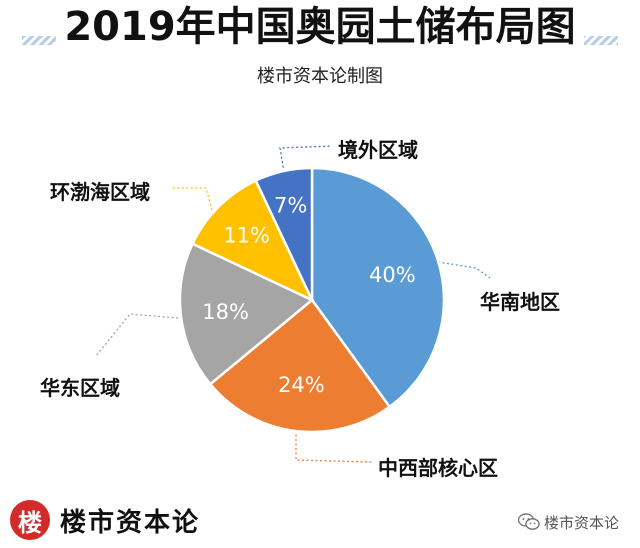  I want to click on wechat-watermark: 楼市资本论, so click(568, 522).